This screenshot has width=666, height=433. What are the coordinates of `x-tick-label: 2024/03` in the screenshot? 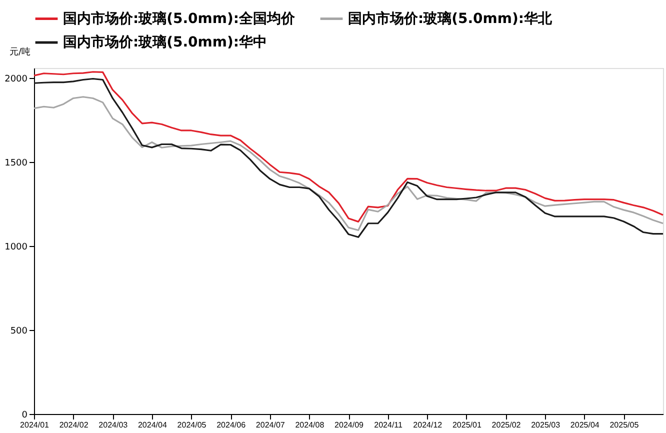 It's located at (113, 425).